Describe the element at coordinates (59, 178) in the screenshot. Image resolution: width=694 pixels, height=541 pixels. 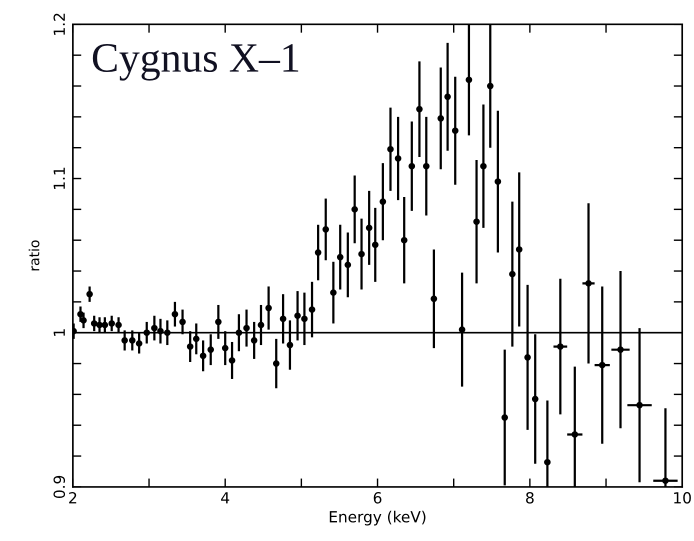
I see `y-tick-label: 1.1` at that location.